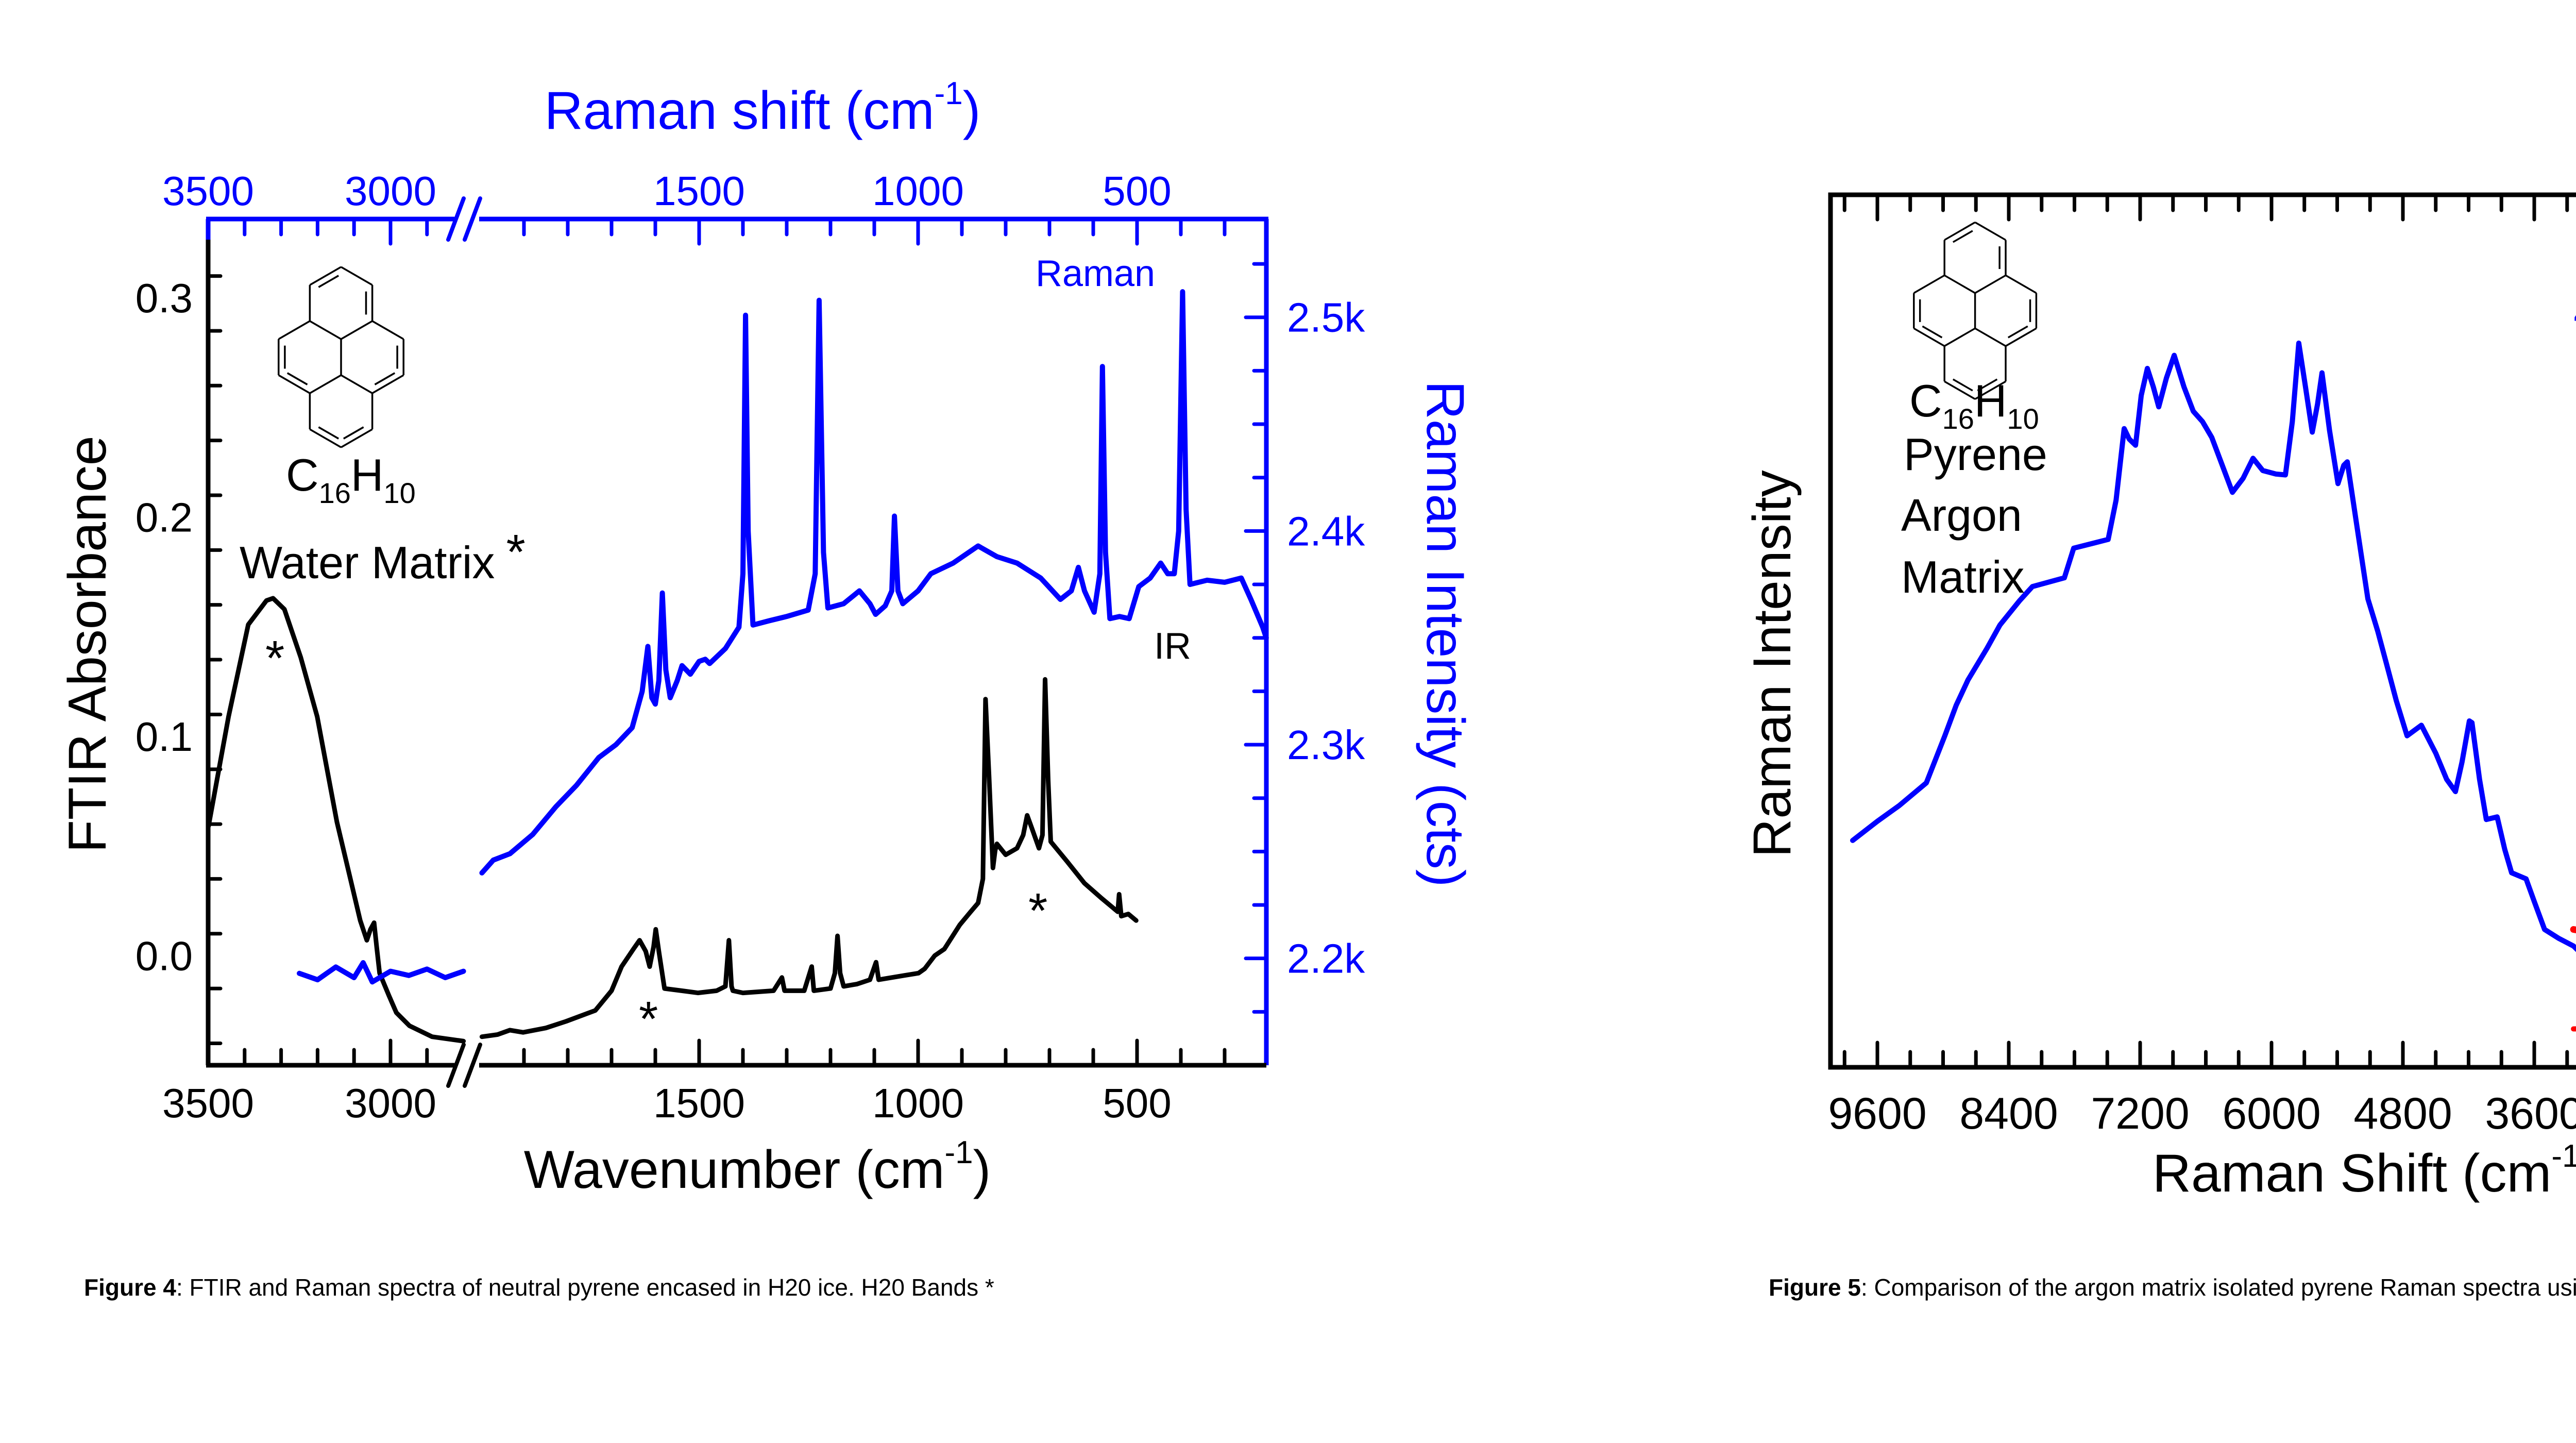  What do you see at coordinates (130, 1287) in the screenshot?
I see `caption-label: Figure 4` at bounding box center [130, 1287].